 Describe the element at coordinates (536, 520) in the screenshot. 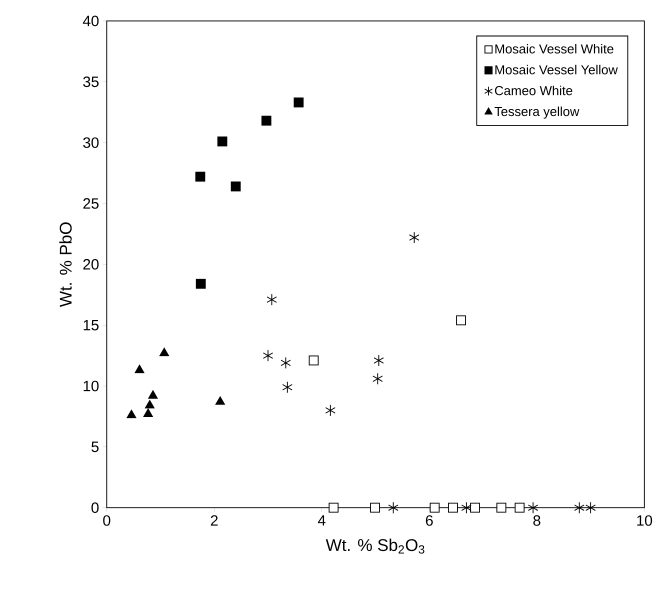

I see `x-tick-label: 8` at that location.